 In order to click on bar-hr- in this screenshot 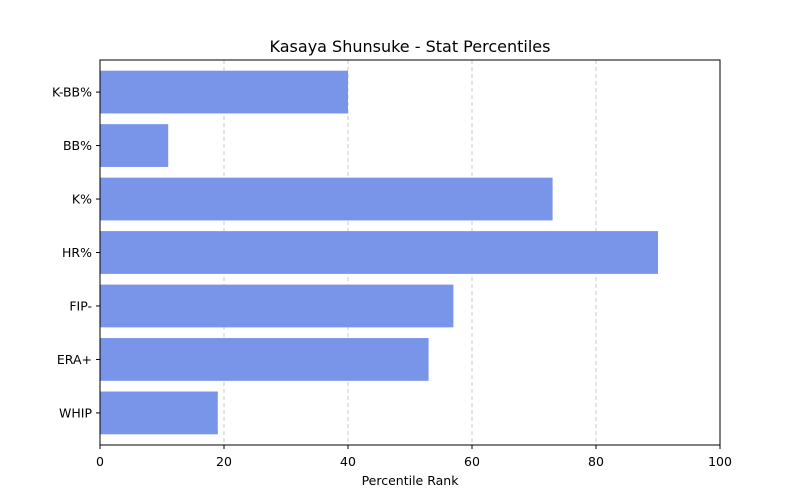, I will do `click(379, 252)`.